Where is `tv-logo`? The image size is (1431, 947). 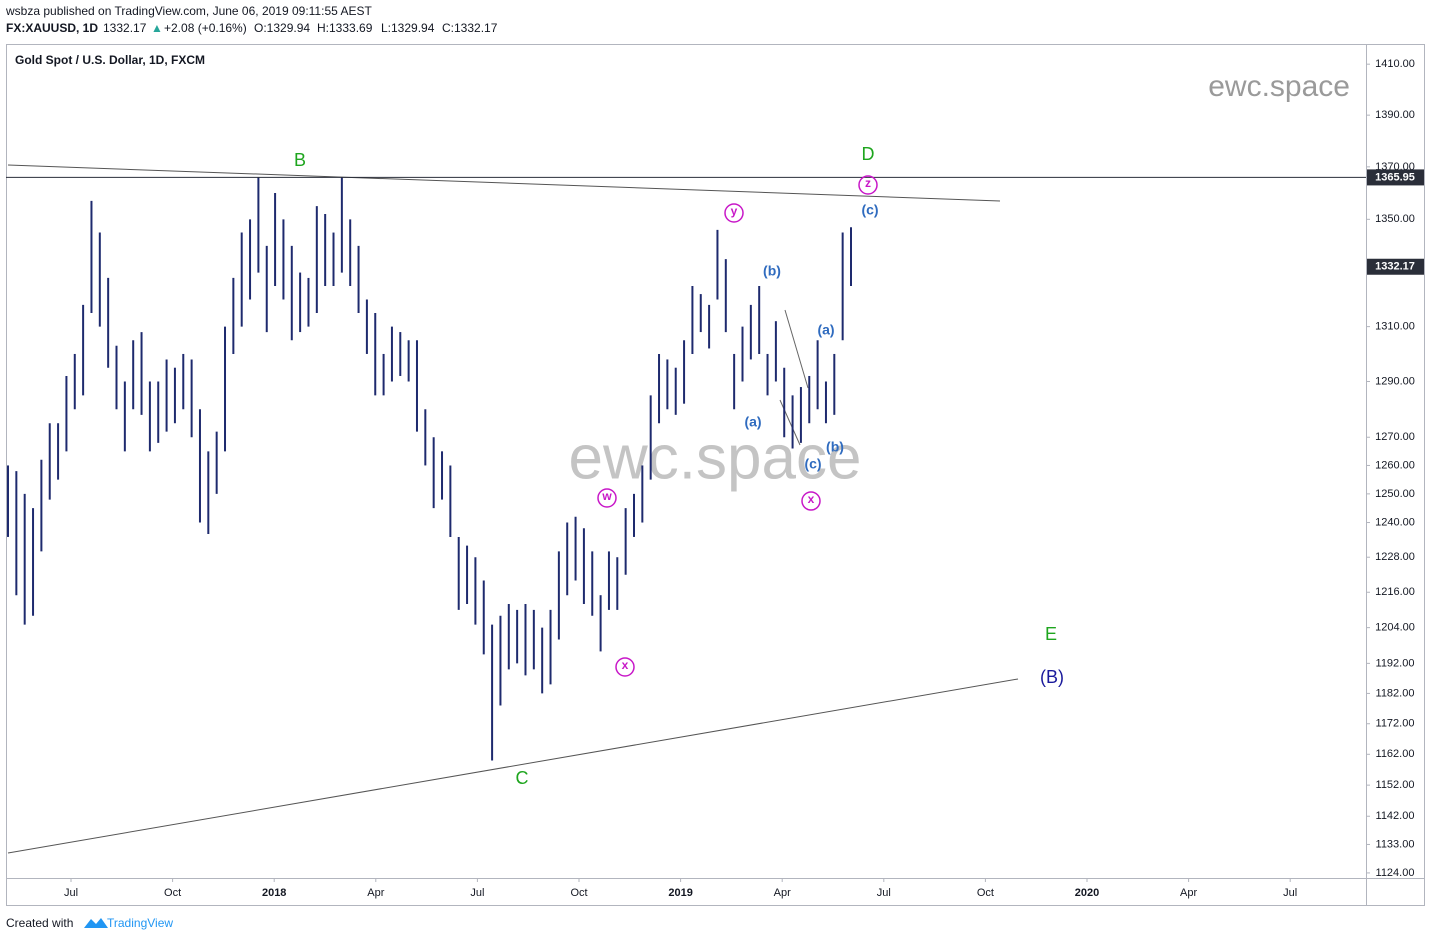
tv-logo is located at coordinates (96, 923).